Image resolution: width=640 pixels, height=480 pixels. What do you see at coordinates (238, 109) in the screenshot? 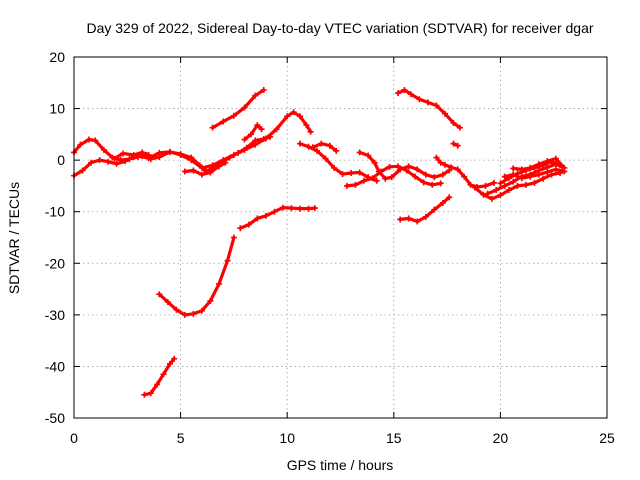
I see `series-line-s6` at bounding box center [238, 109].